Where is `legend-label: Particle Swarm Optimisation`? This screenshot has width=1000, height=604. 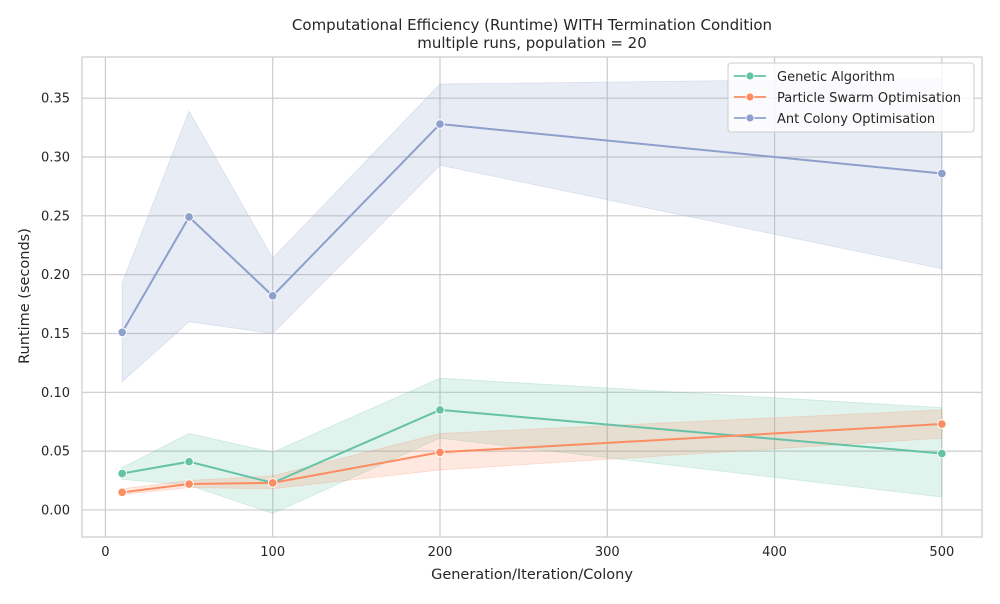 legend-label: Particle Swarm Optimisation is located at coordinates (869, 98).